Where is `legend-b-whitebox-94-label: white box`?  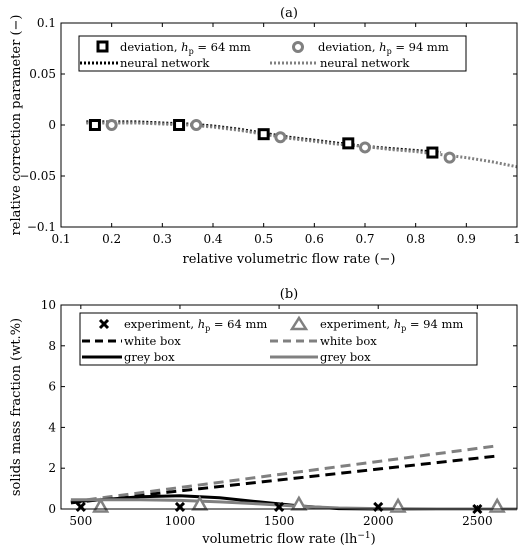
legend-b-whitebox-94-label: white box is located at coordinates (348, 341).